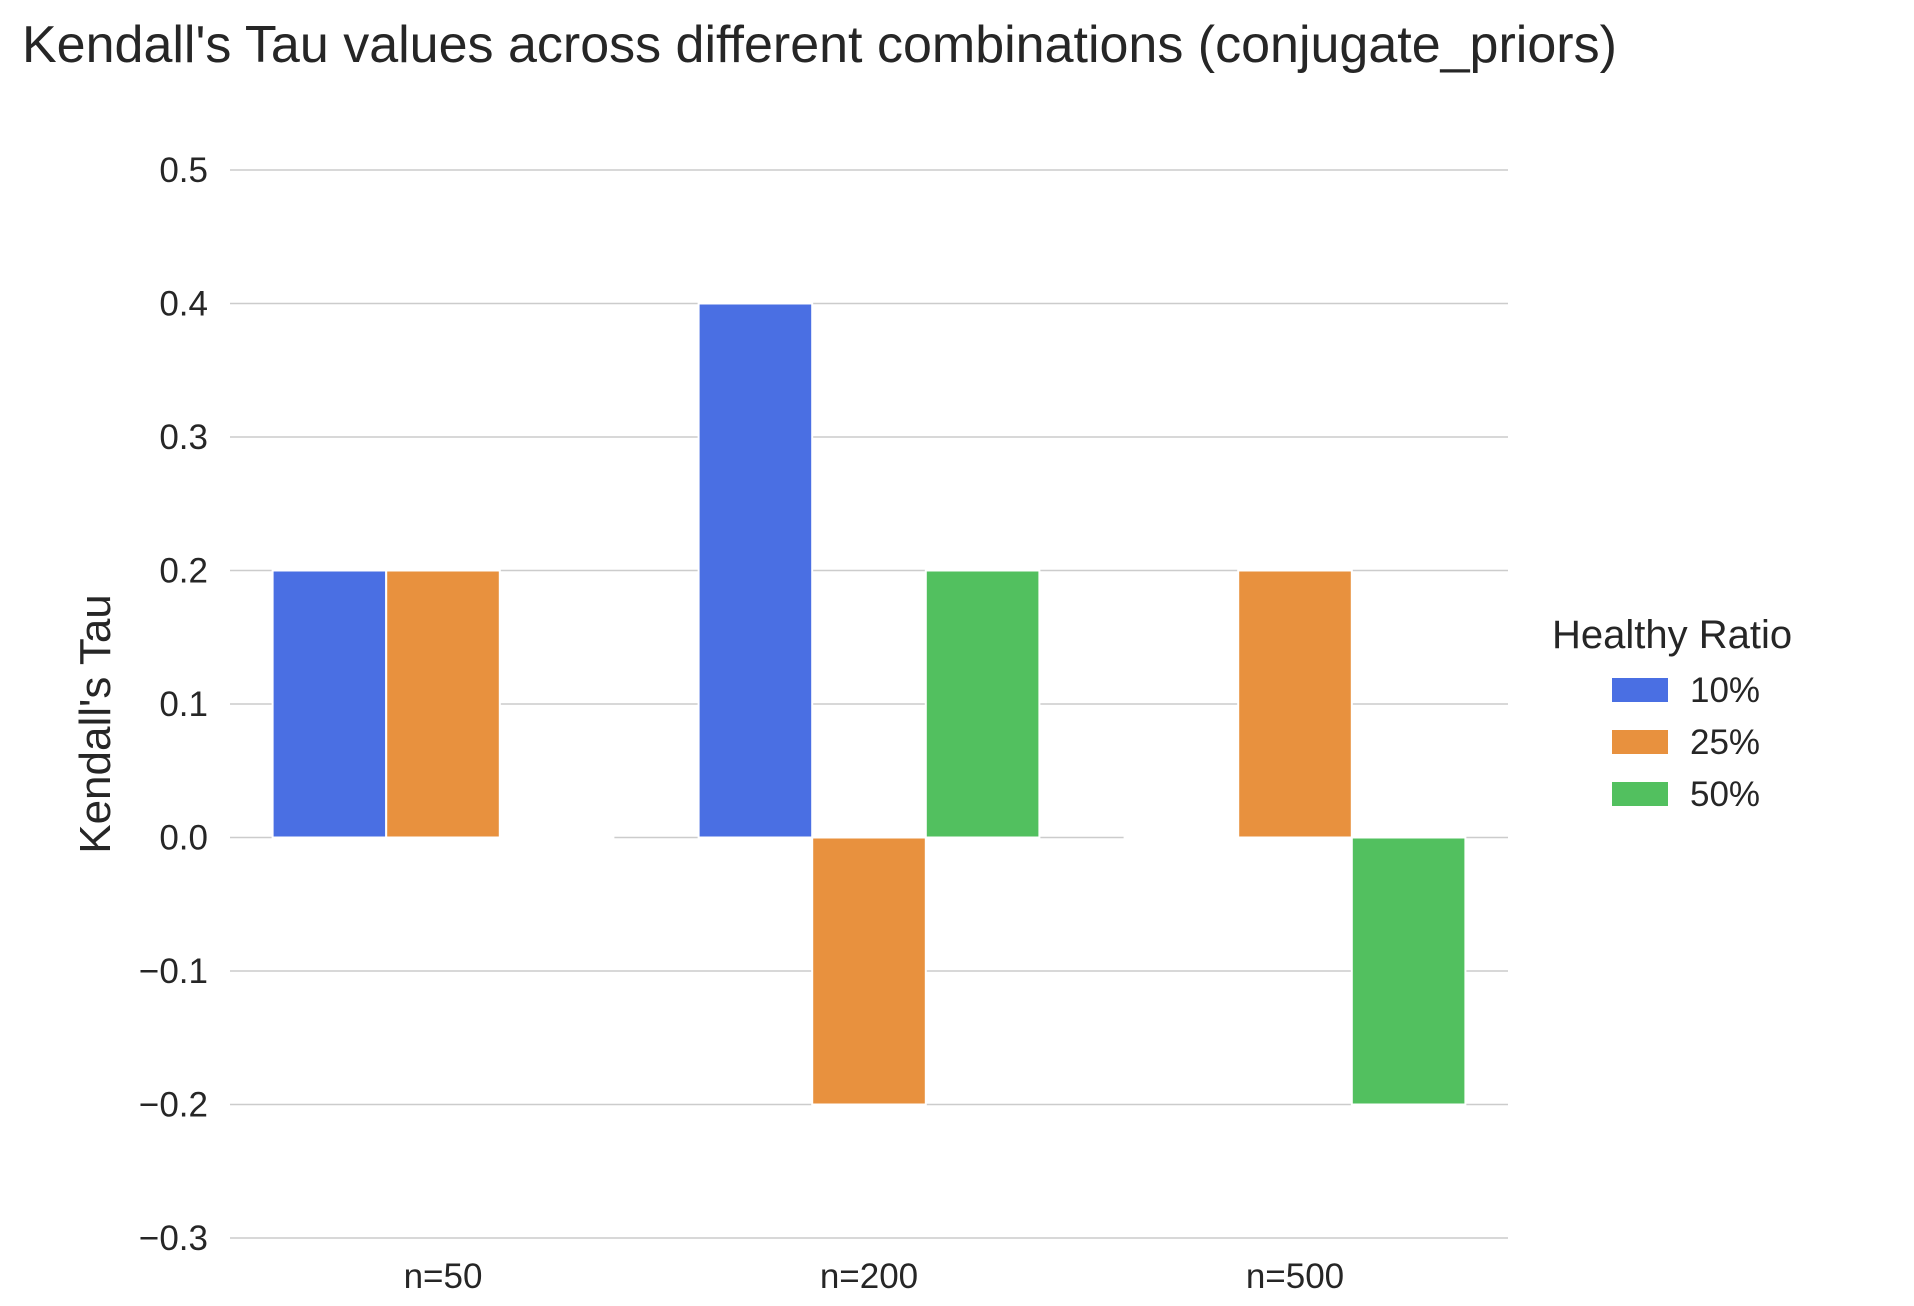 The image size is (1914, 1306). I want to click on x-tick-labels: n=50 n=200 n=500, so click(874, 1276).